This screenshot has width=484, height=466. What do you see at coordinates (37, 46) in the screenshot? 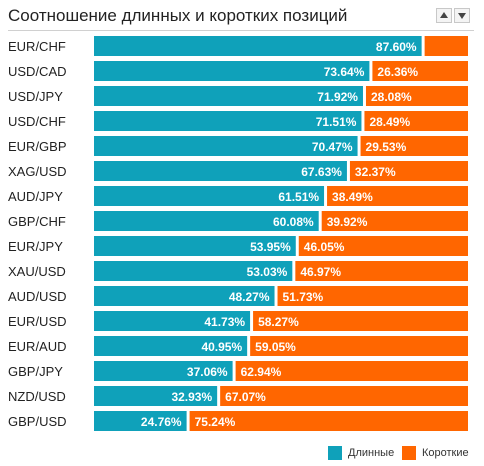
I see `category-label: EUR/CHF` at bounding box center [37, 46].